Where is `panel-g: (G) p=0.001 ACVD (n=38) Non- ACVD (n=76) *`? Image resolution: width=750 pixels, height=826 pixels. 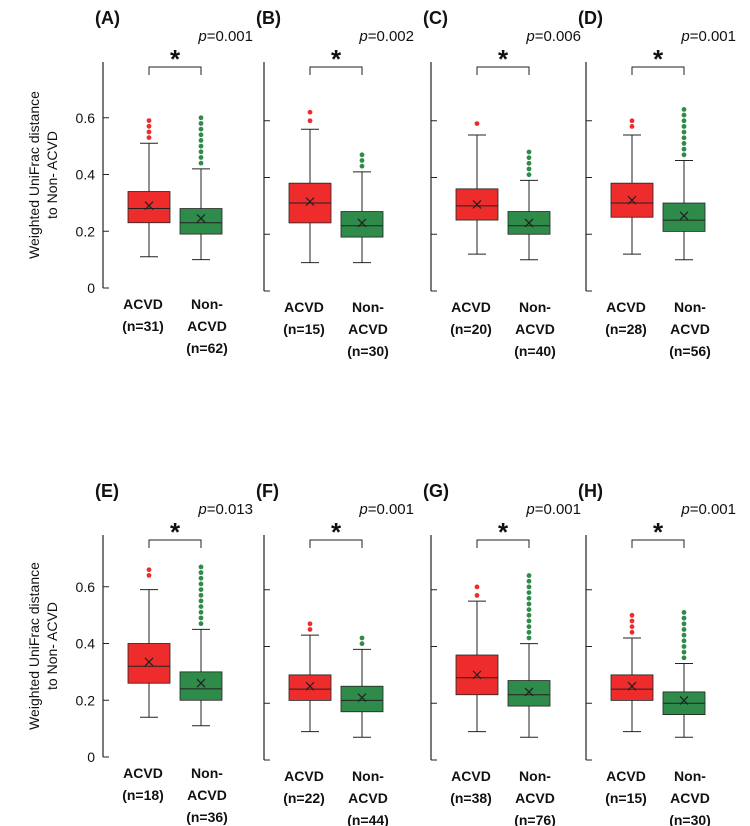
panel-g: (G) p=0.001 ACVD (n=38) Non- ACVD (n=76) * is located at coordinates (502, 653).